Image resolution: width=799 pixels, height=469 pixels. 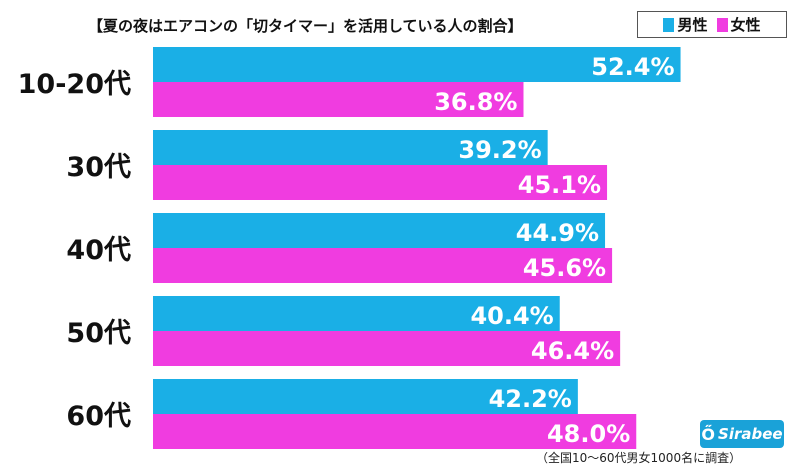 What do you see at coordinates (669, 24) in the screenshot?
I see `legend-swatch-male` at bounding box center [669, 24].